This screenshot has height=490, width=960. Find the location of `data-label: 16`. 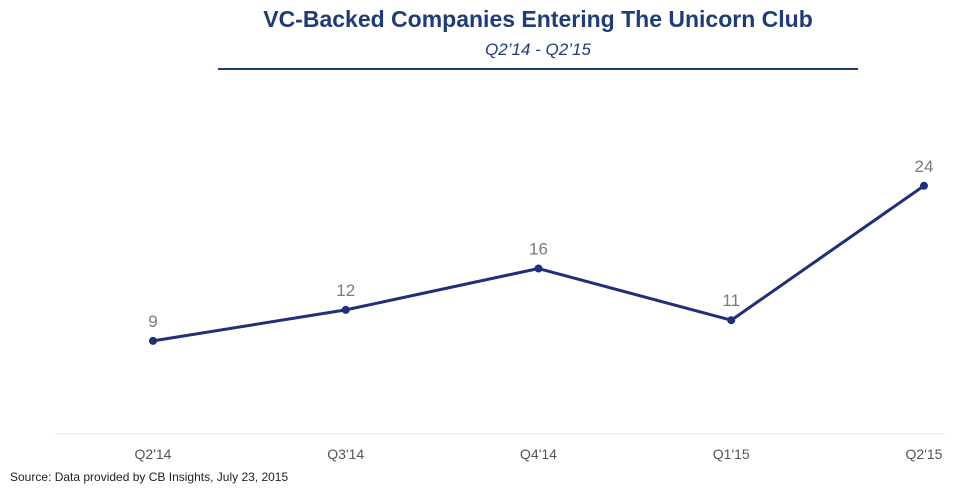

data-label: 16 is located at coordinates (538, 249).